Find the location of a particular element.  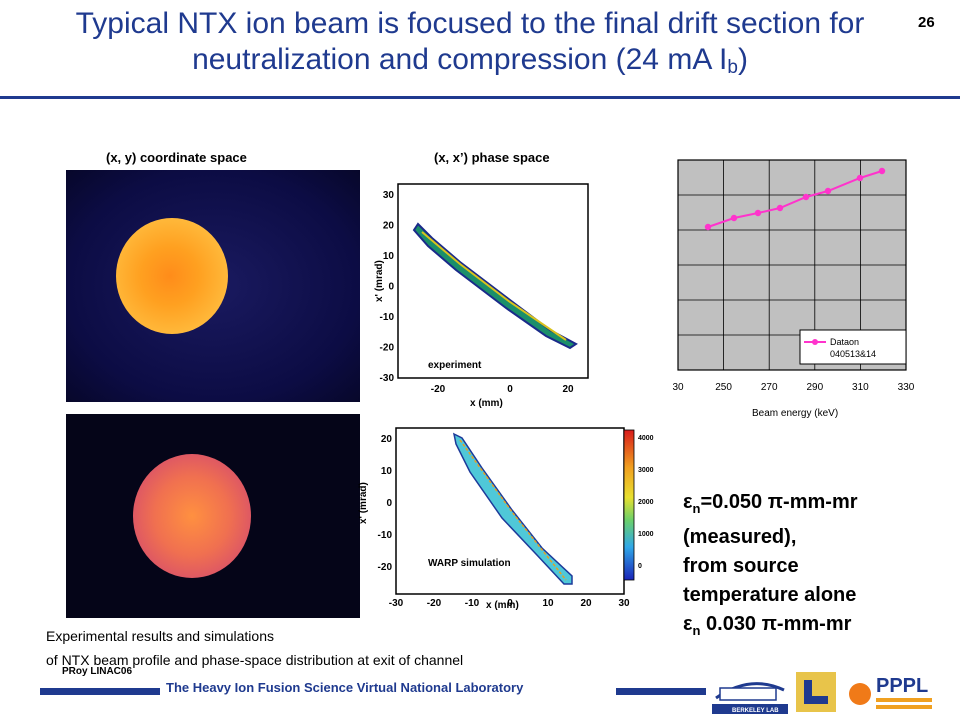

simulation-x-tick: -30 is located at coordinates (396, 603).